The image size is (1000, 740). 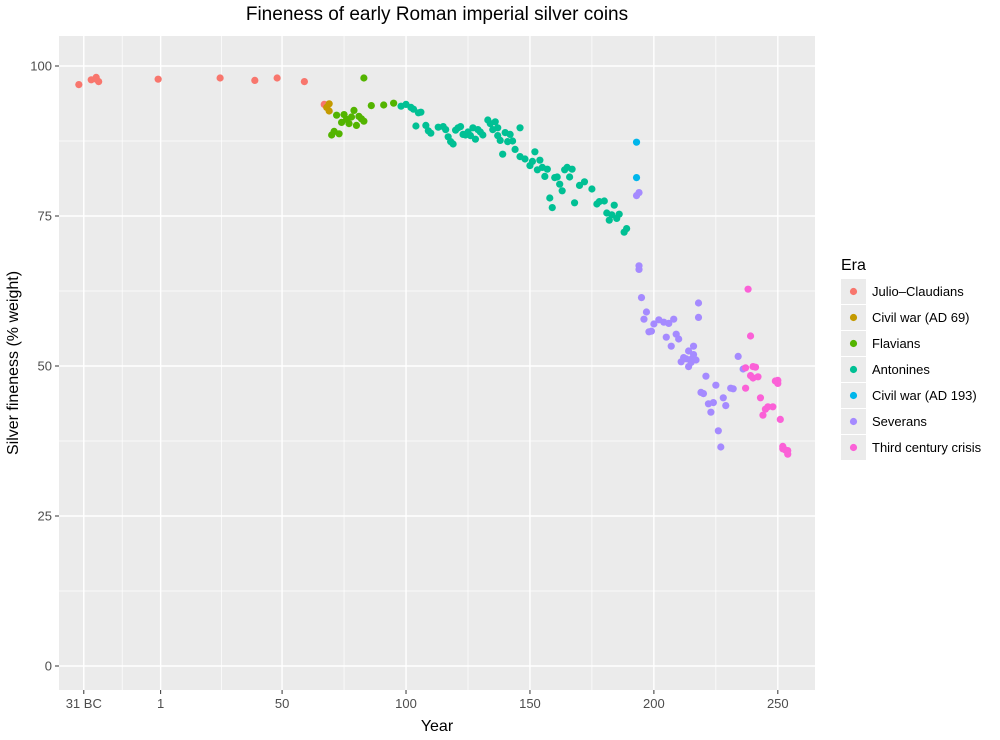 What do you see at coordinates (13, 363) in the screenshot?
I see `y-axis-title: Silver fineness (% weight)` at bounding box center [13, 363].